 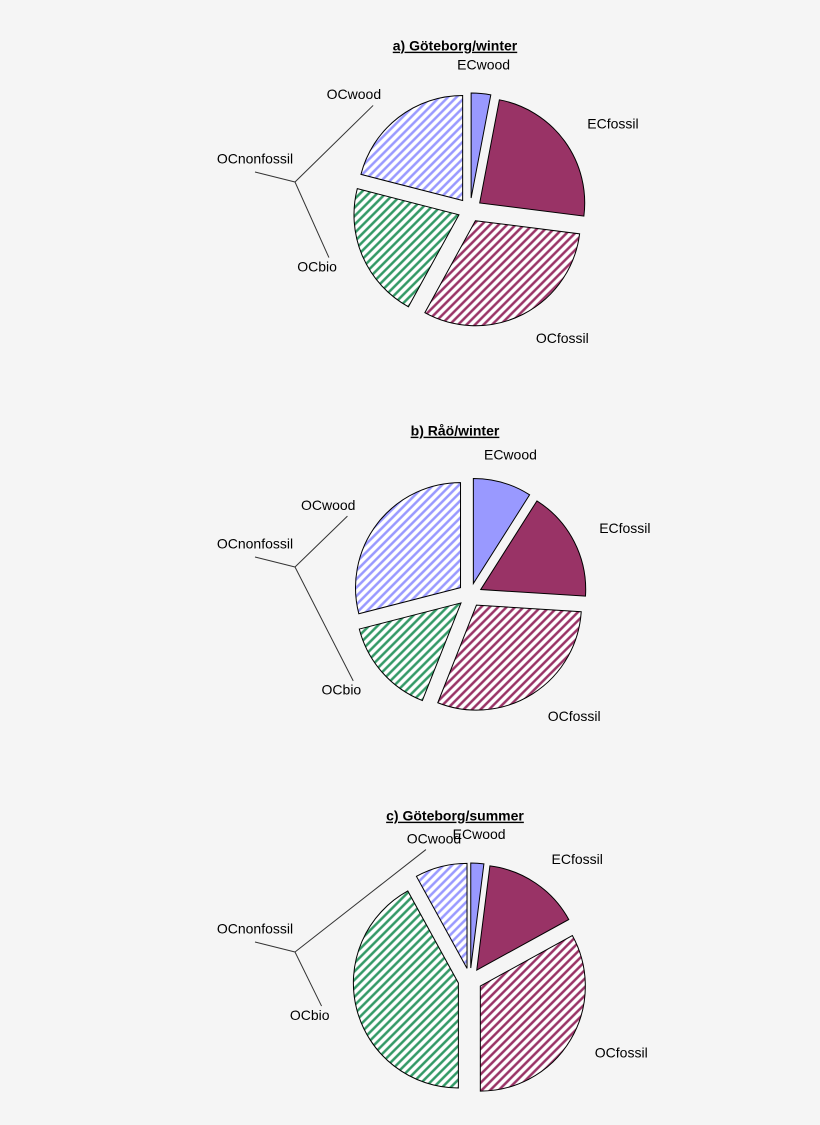 What do you see at coordinates (455, 816) in the screenshot?
I see `chart-title: c) Göteborg/summer` at bounding box center [455, 816].